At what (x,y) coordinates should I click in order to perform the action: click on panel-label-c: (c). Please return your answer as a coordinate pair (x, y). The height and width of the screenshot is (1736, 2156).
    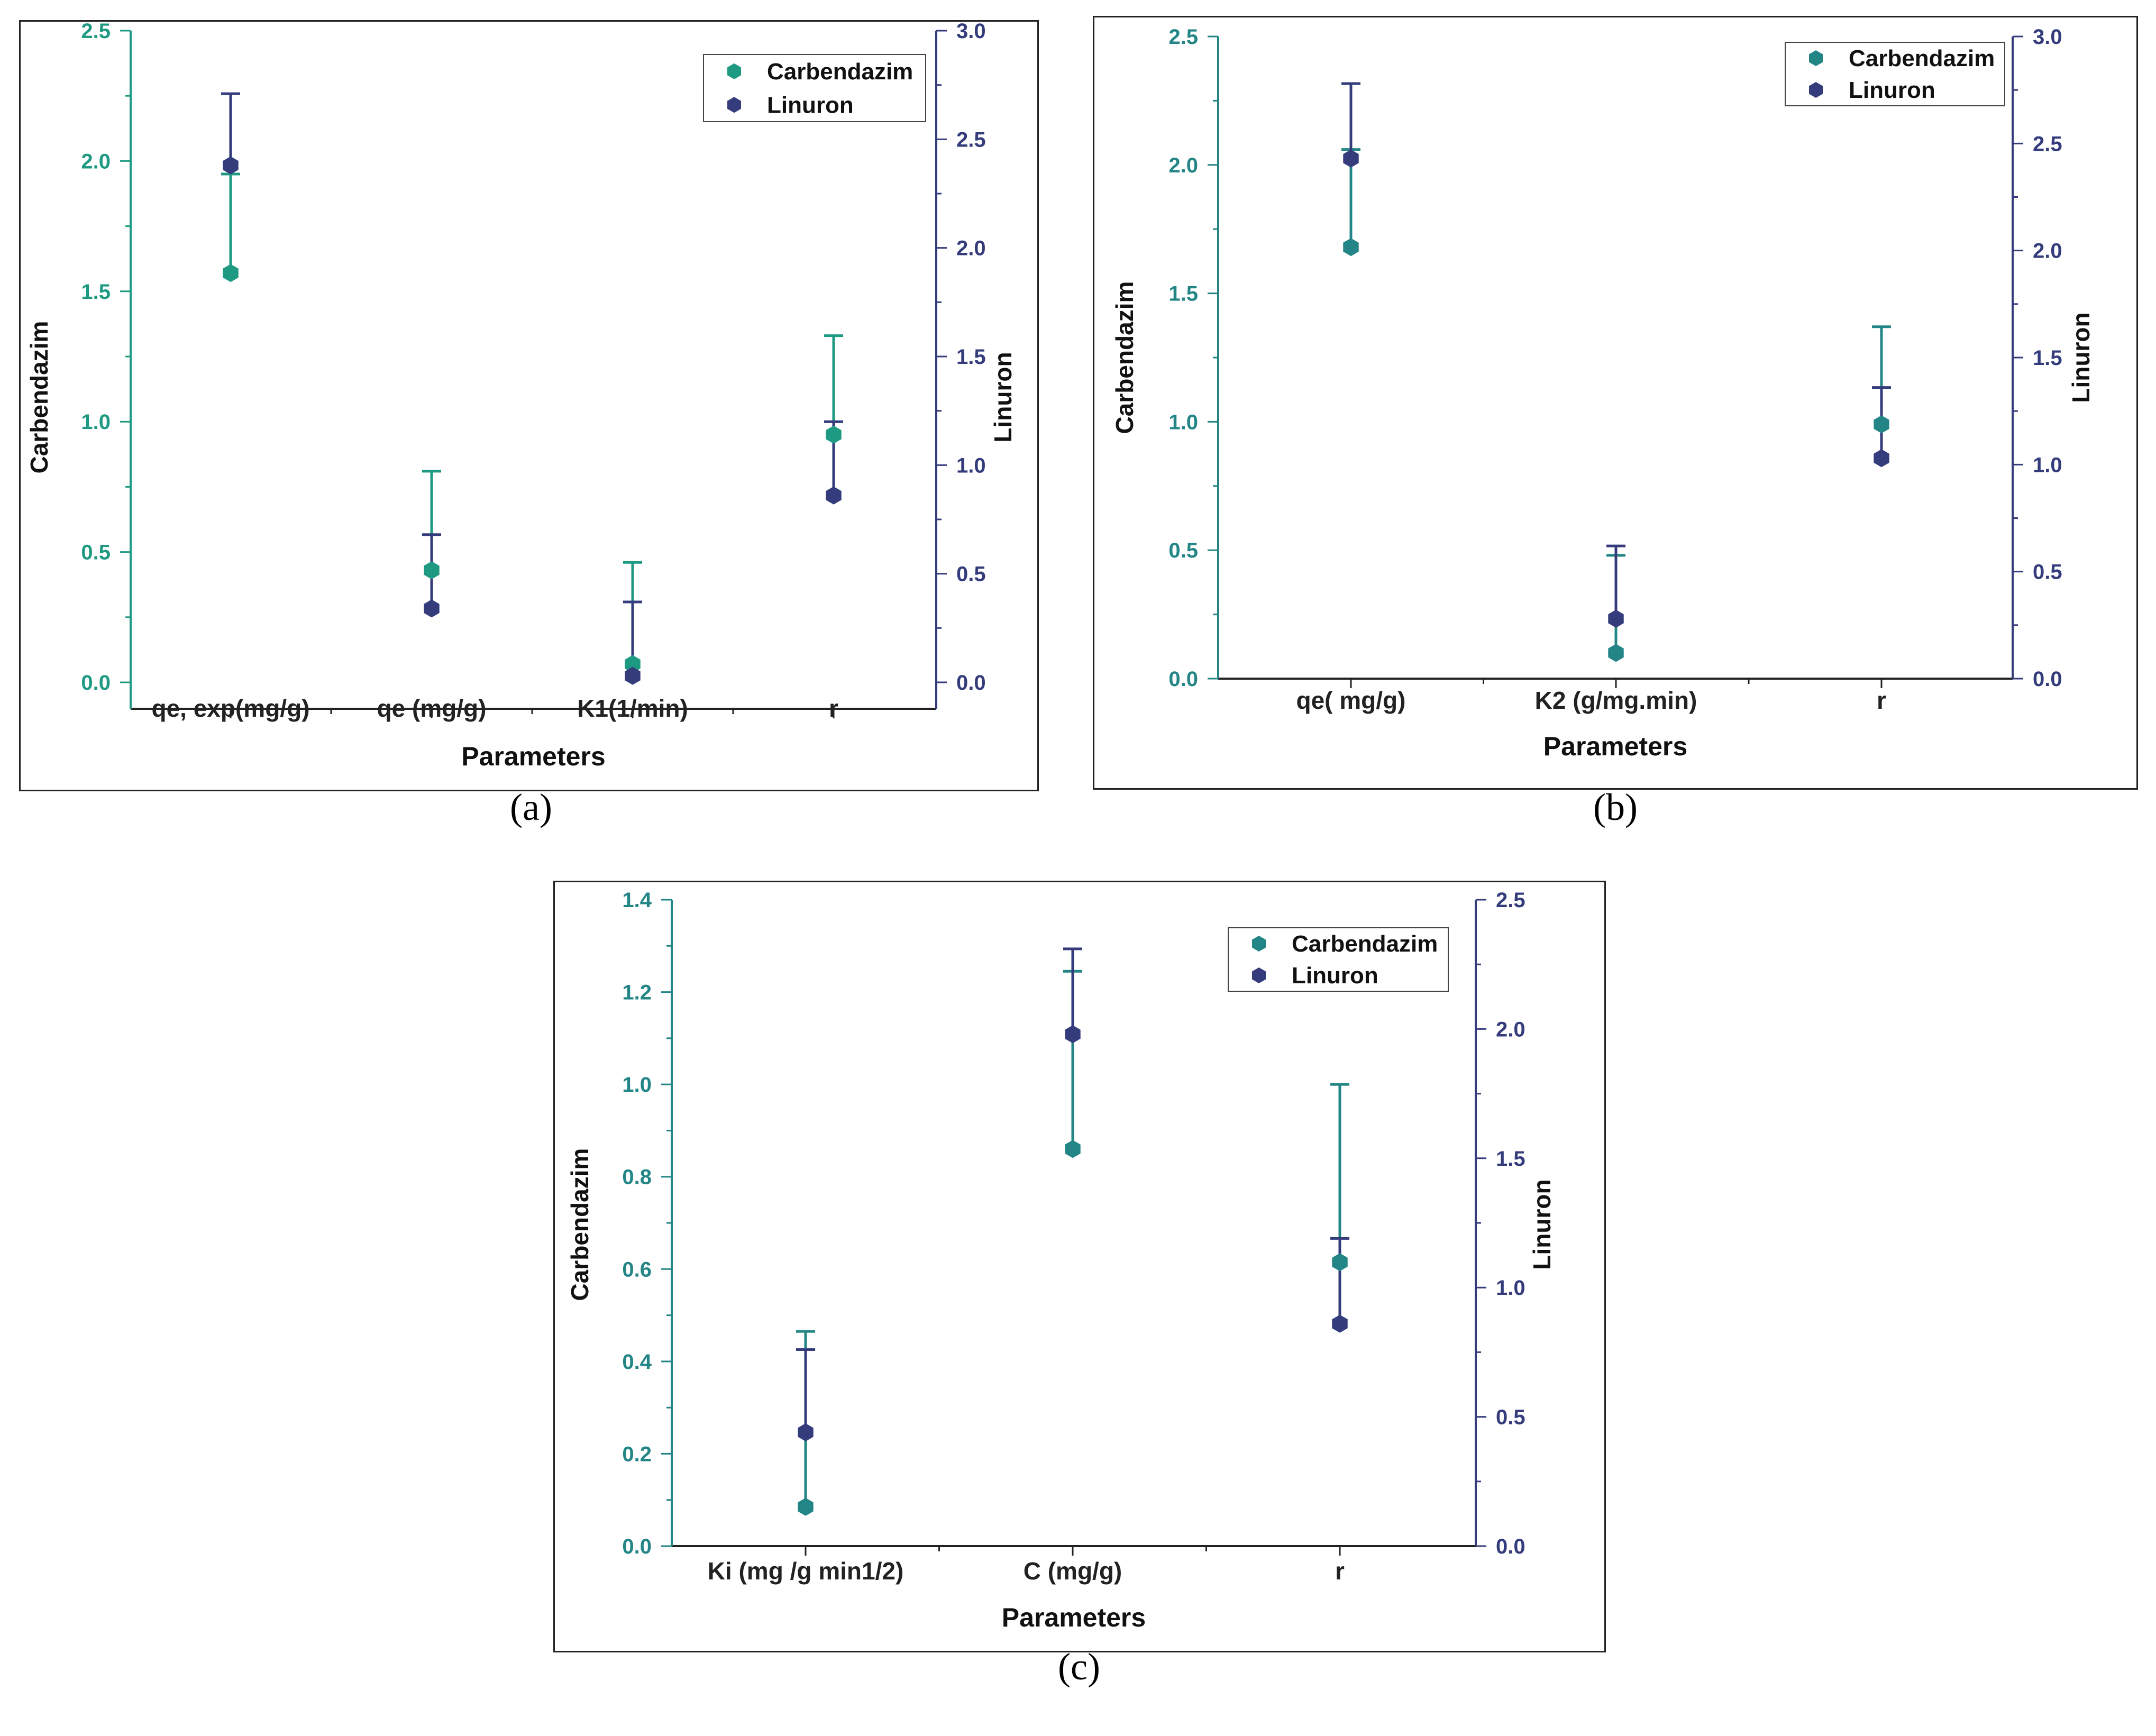
    Looking at the image, I should click on (1079, 1667).